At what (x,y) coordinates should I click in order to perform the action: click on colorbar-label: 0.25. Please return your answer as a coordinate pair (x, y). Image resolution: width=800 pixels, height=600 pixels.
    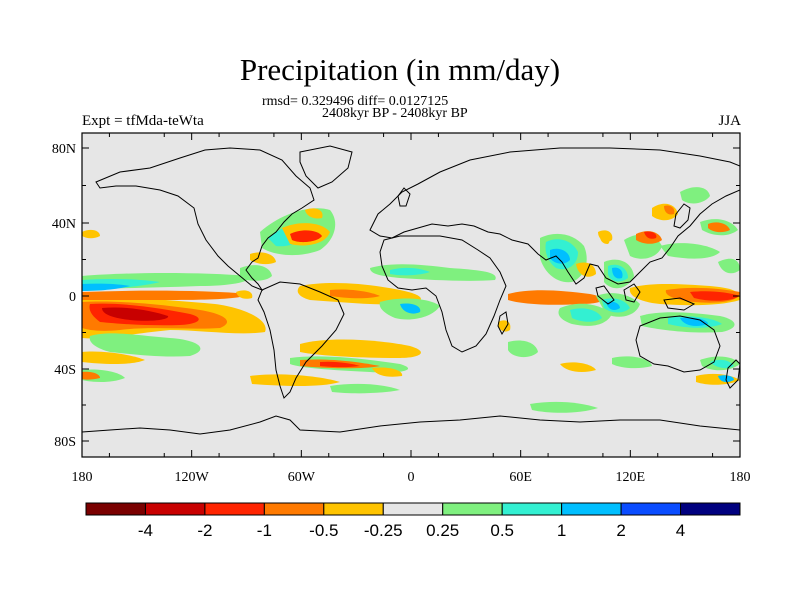
    Looking at the image, I should click on (442, 530).